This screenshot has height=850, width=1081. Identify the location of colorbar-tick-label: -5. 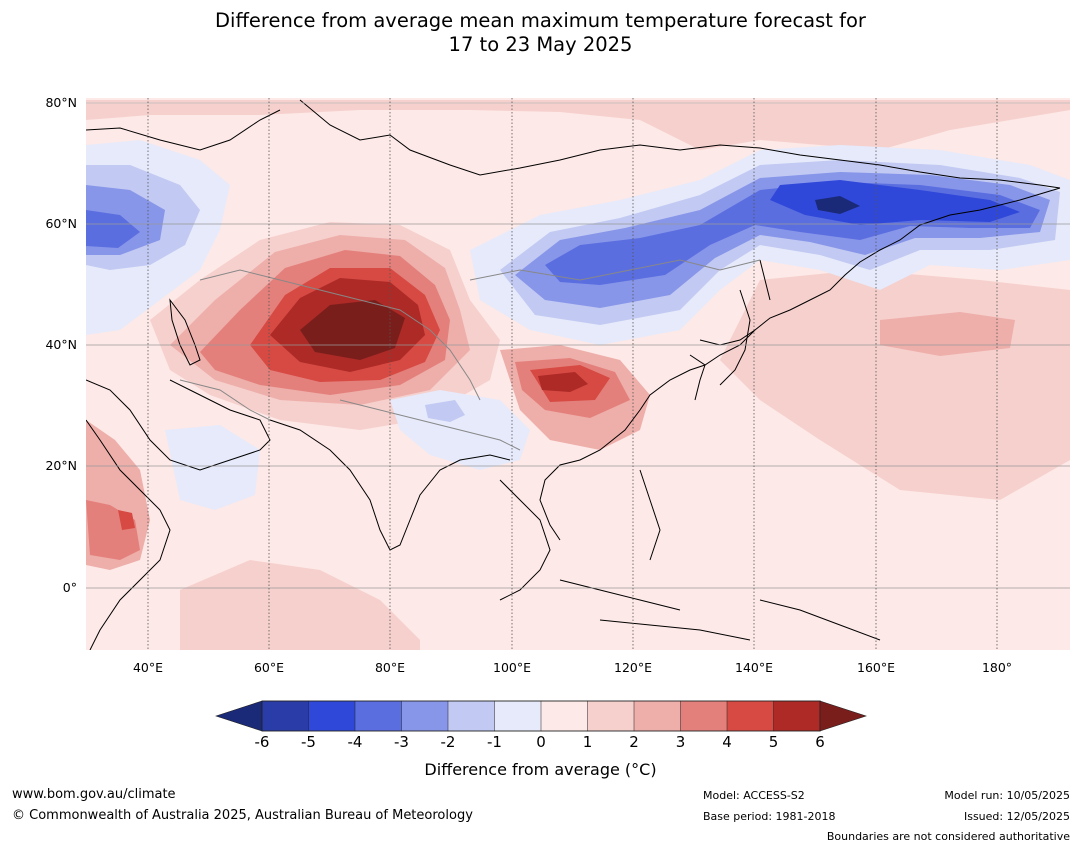
(308, 742).